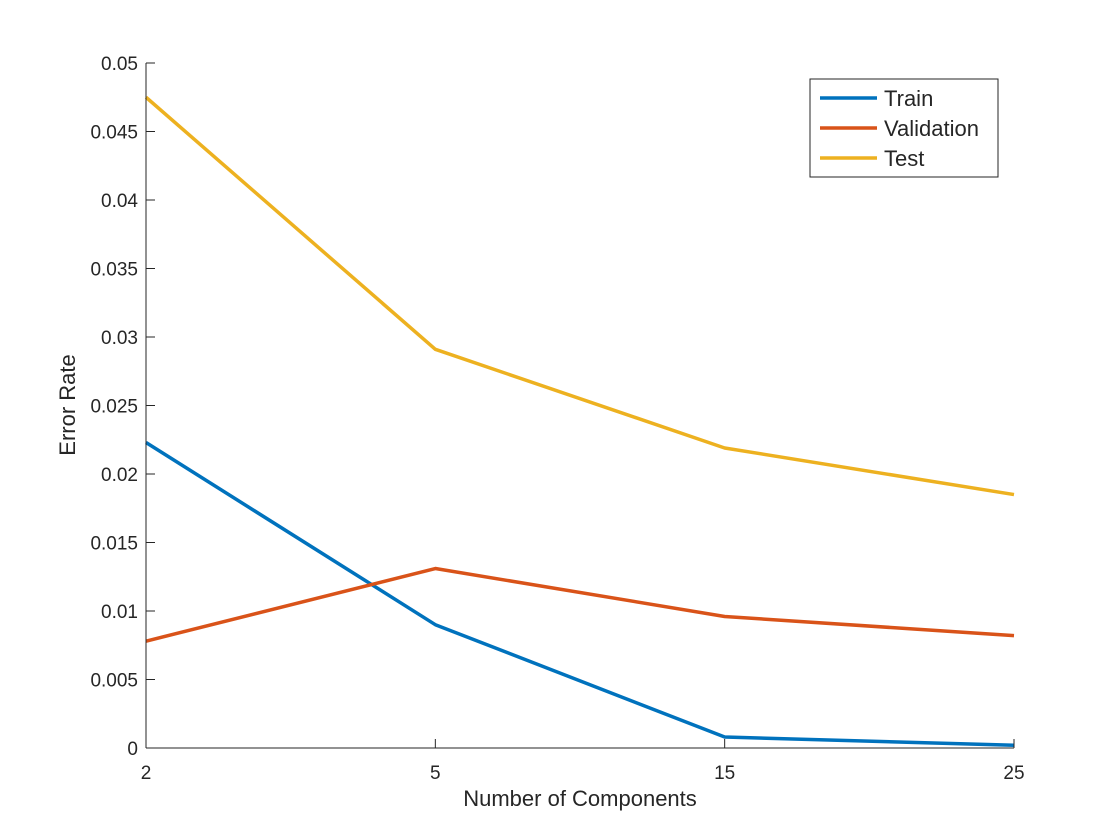 The width and height of the screenshot is (1120, 840). Describe the element at coordinates (67, 404) in the screenshot. I see `y-axis-title: Error Rate` at that location.